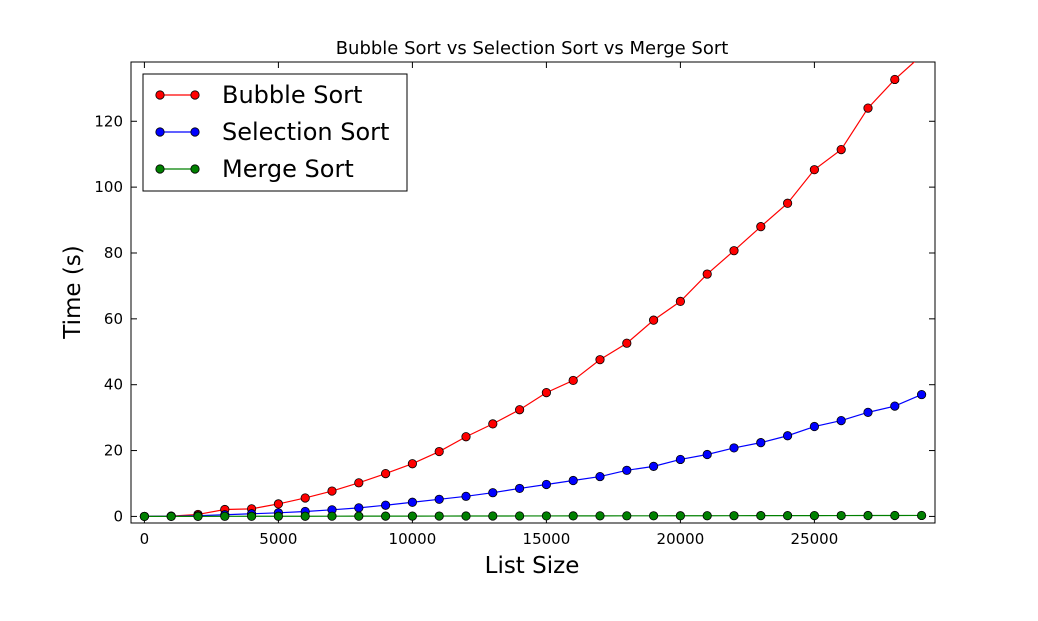 This screenshot has height=621, width=1038. I want to click on x-tick-label: 20000, so click(681, 539).